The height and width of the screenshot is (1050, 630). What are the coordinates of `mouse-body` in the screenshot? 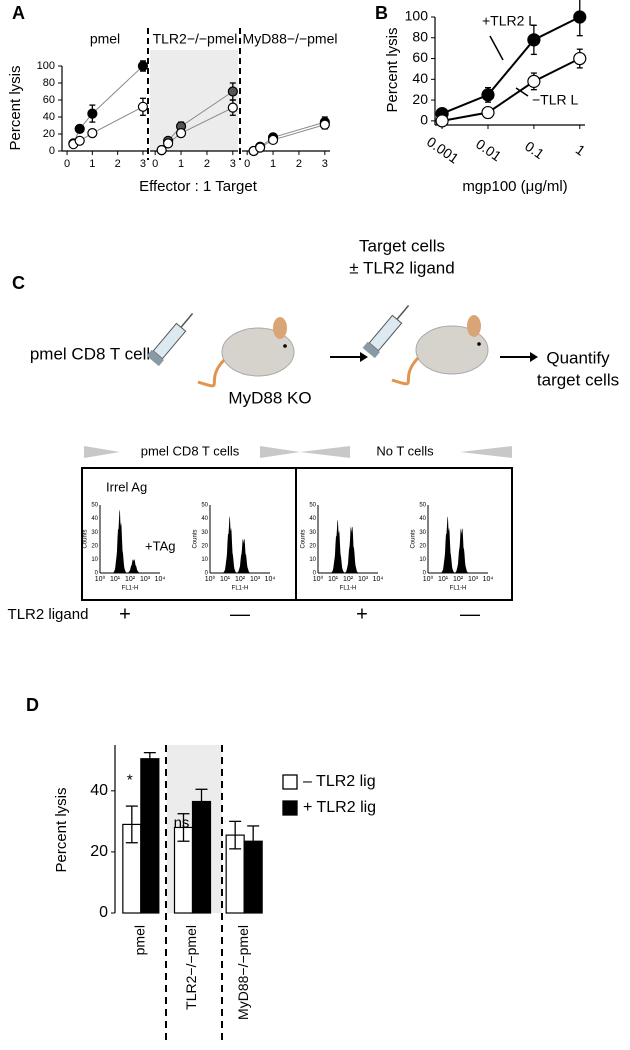 It's located at (258, 352).